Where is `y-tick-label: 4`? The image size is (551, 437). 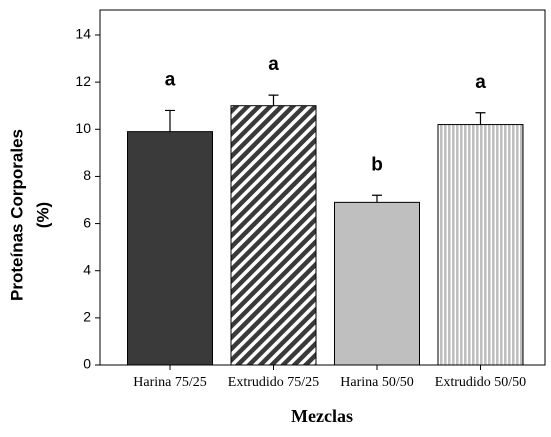
y-tick-label: 4 is located at coordinates (87, 269).